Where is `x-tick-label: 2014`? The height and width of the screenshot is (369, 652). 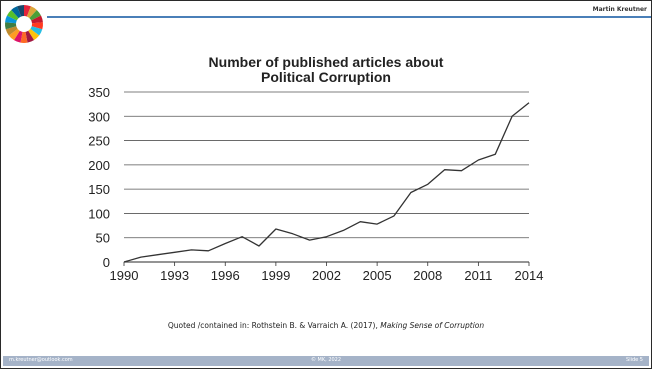
x-tick-label: 2014 is located at coordinates (529, 275).